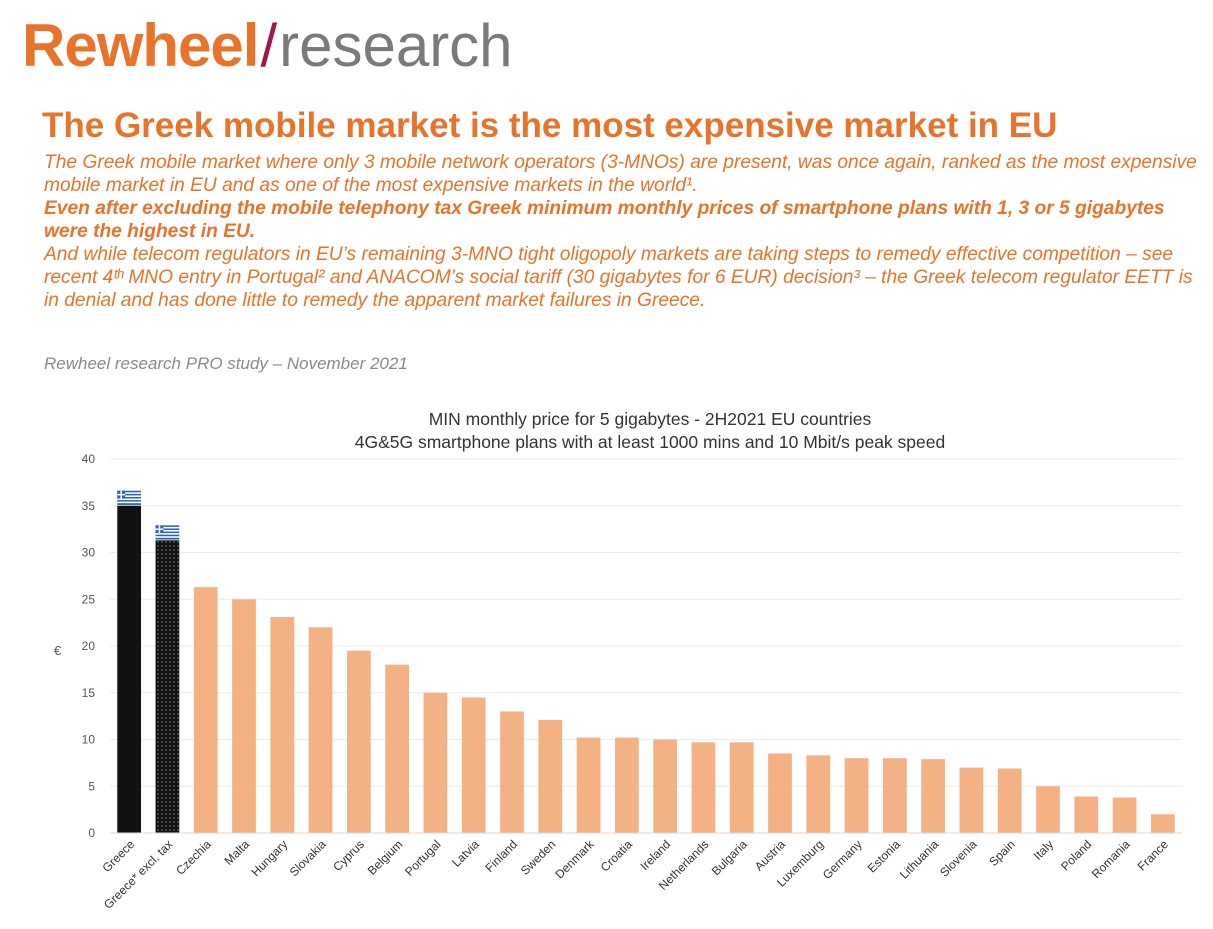 This screenshot has width=1213, height=929. Describe the element at coordinates (423, 858) in the screenshot. I see `x-tick-label: Portugal` at that location.